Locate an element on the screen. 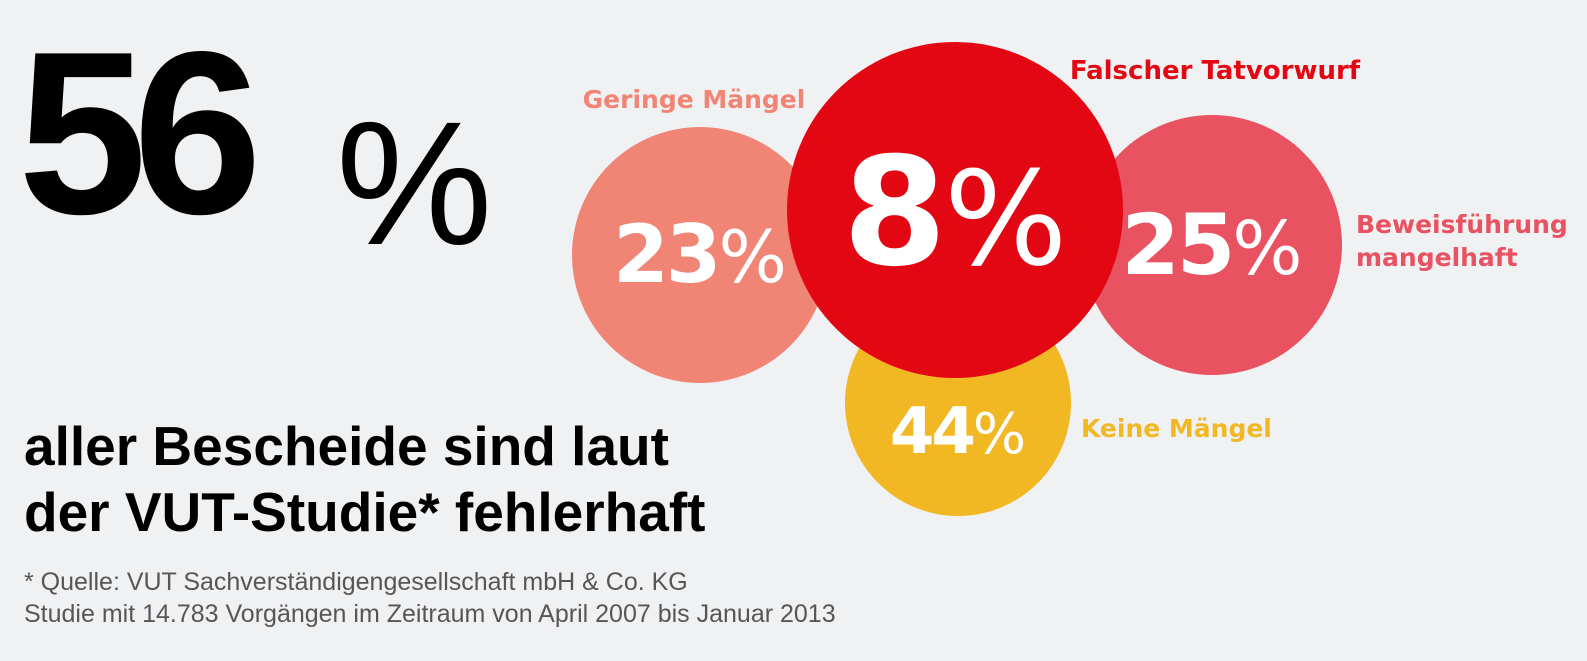 The width and height of the screenshot is (1587, 661). category-label-geringe-mängel: Geringe Mängel is located at coordinates (694, 99).